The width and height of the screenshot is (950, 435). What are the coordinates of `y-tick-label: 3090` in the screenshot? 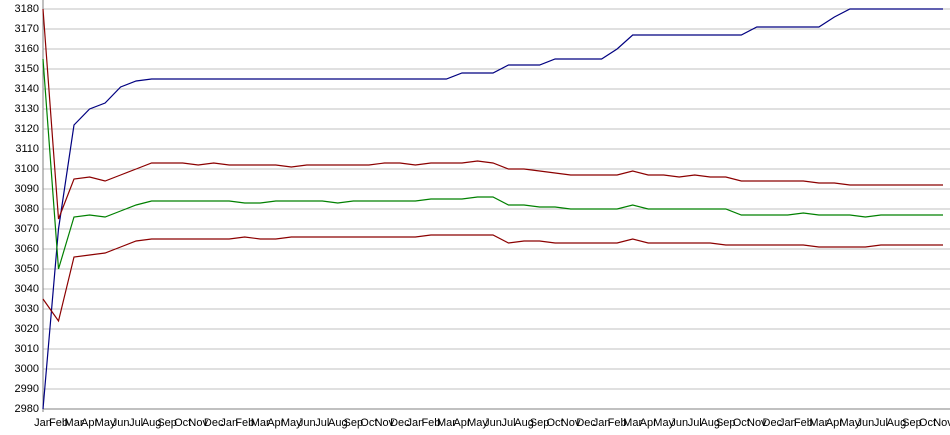 It's located at (27, 189).